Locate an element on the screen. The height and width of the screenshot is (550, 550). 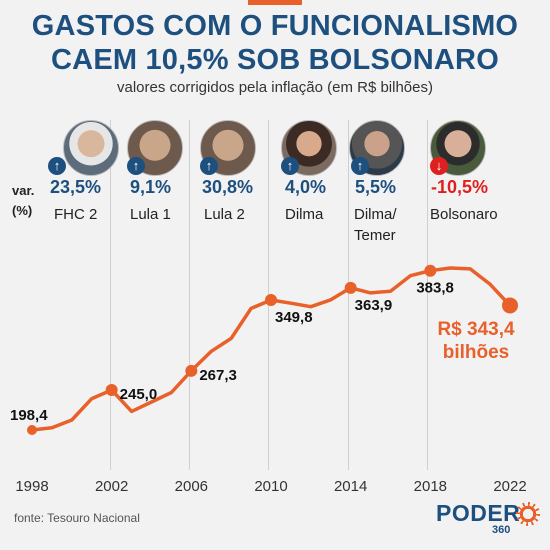
top-accent-bar is located at coordinates (275, 2).